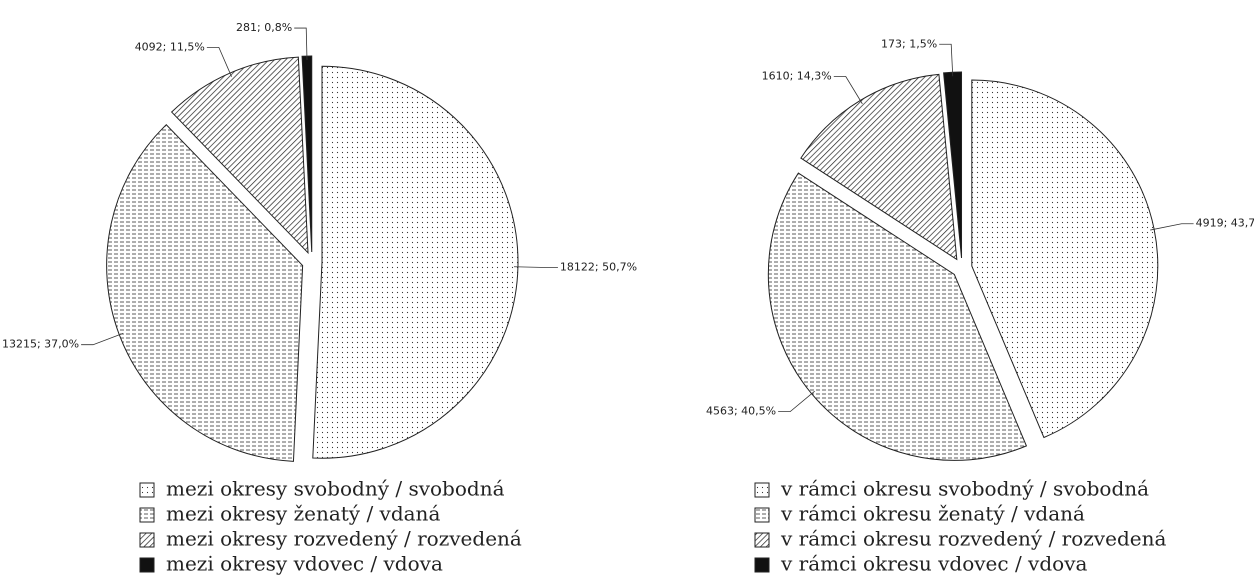 The image size is (1254, 585). What do you see at coordinates (933, 564) in the screenshot?
I see `legend-label: v rámci okresu vdovec / vdova` at bounding box center [933, 564].